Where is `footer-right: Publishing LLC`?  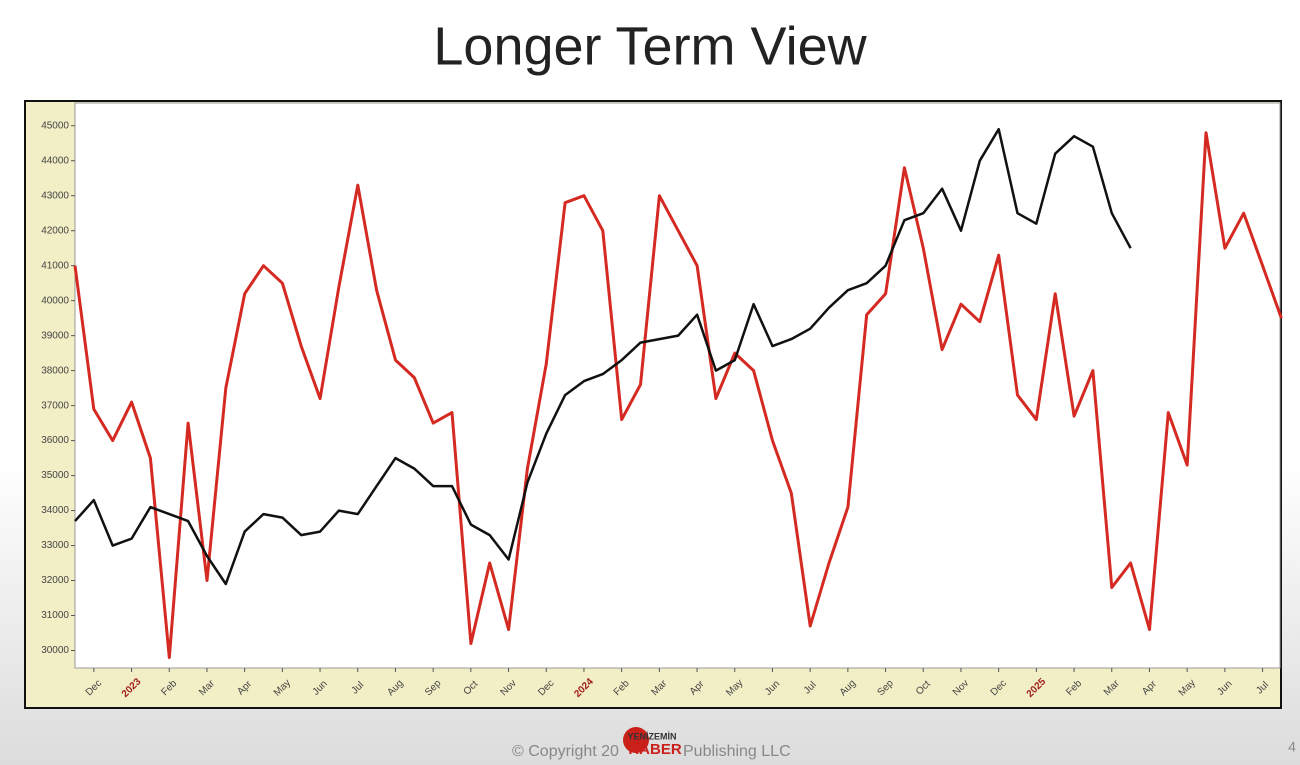 footer-right: Publishing LLC is located at coordinates (737, 751).